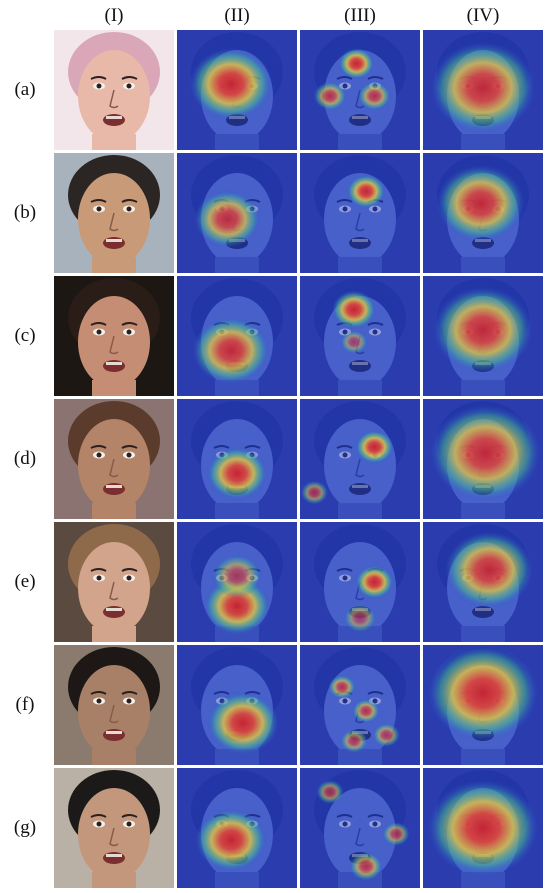 The width and height of the screenshot is (550, 893). What do you see at coordinates (114, 828) in the screenshot?
I see `face-image-g` at bounding box center [114, 828].